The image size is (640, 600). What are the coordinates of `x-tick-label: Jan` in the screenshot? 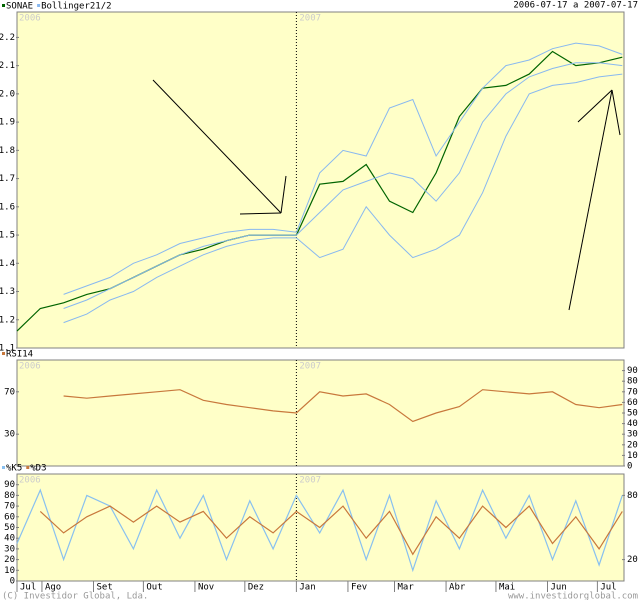 It's located at (307, 588).